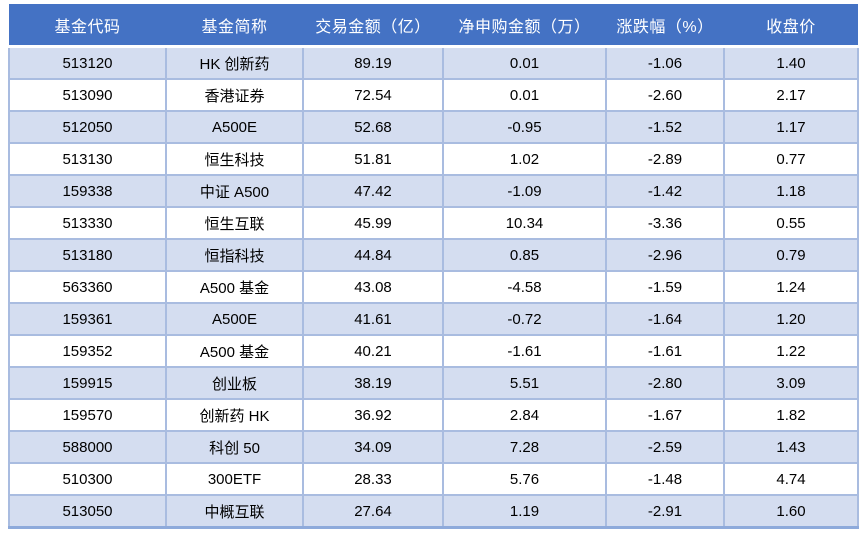 The height and width of the screenshot is (535, 865). I want to click on table-row: 588000 科创 50 34.09 7.28 -2.59 1.43, so click(433, 447).